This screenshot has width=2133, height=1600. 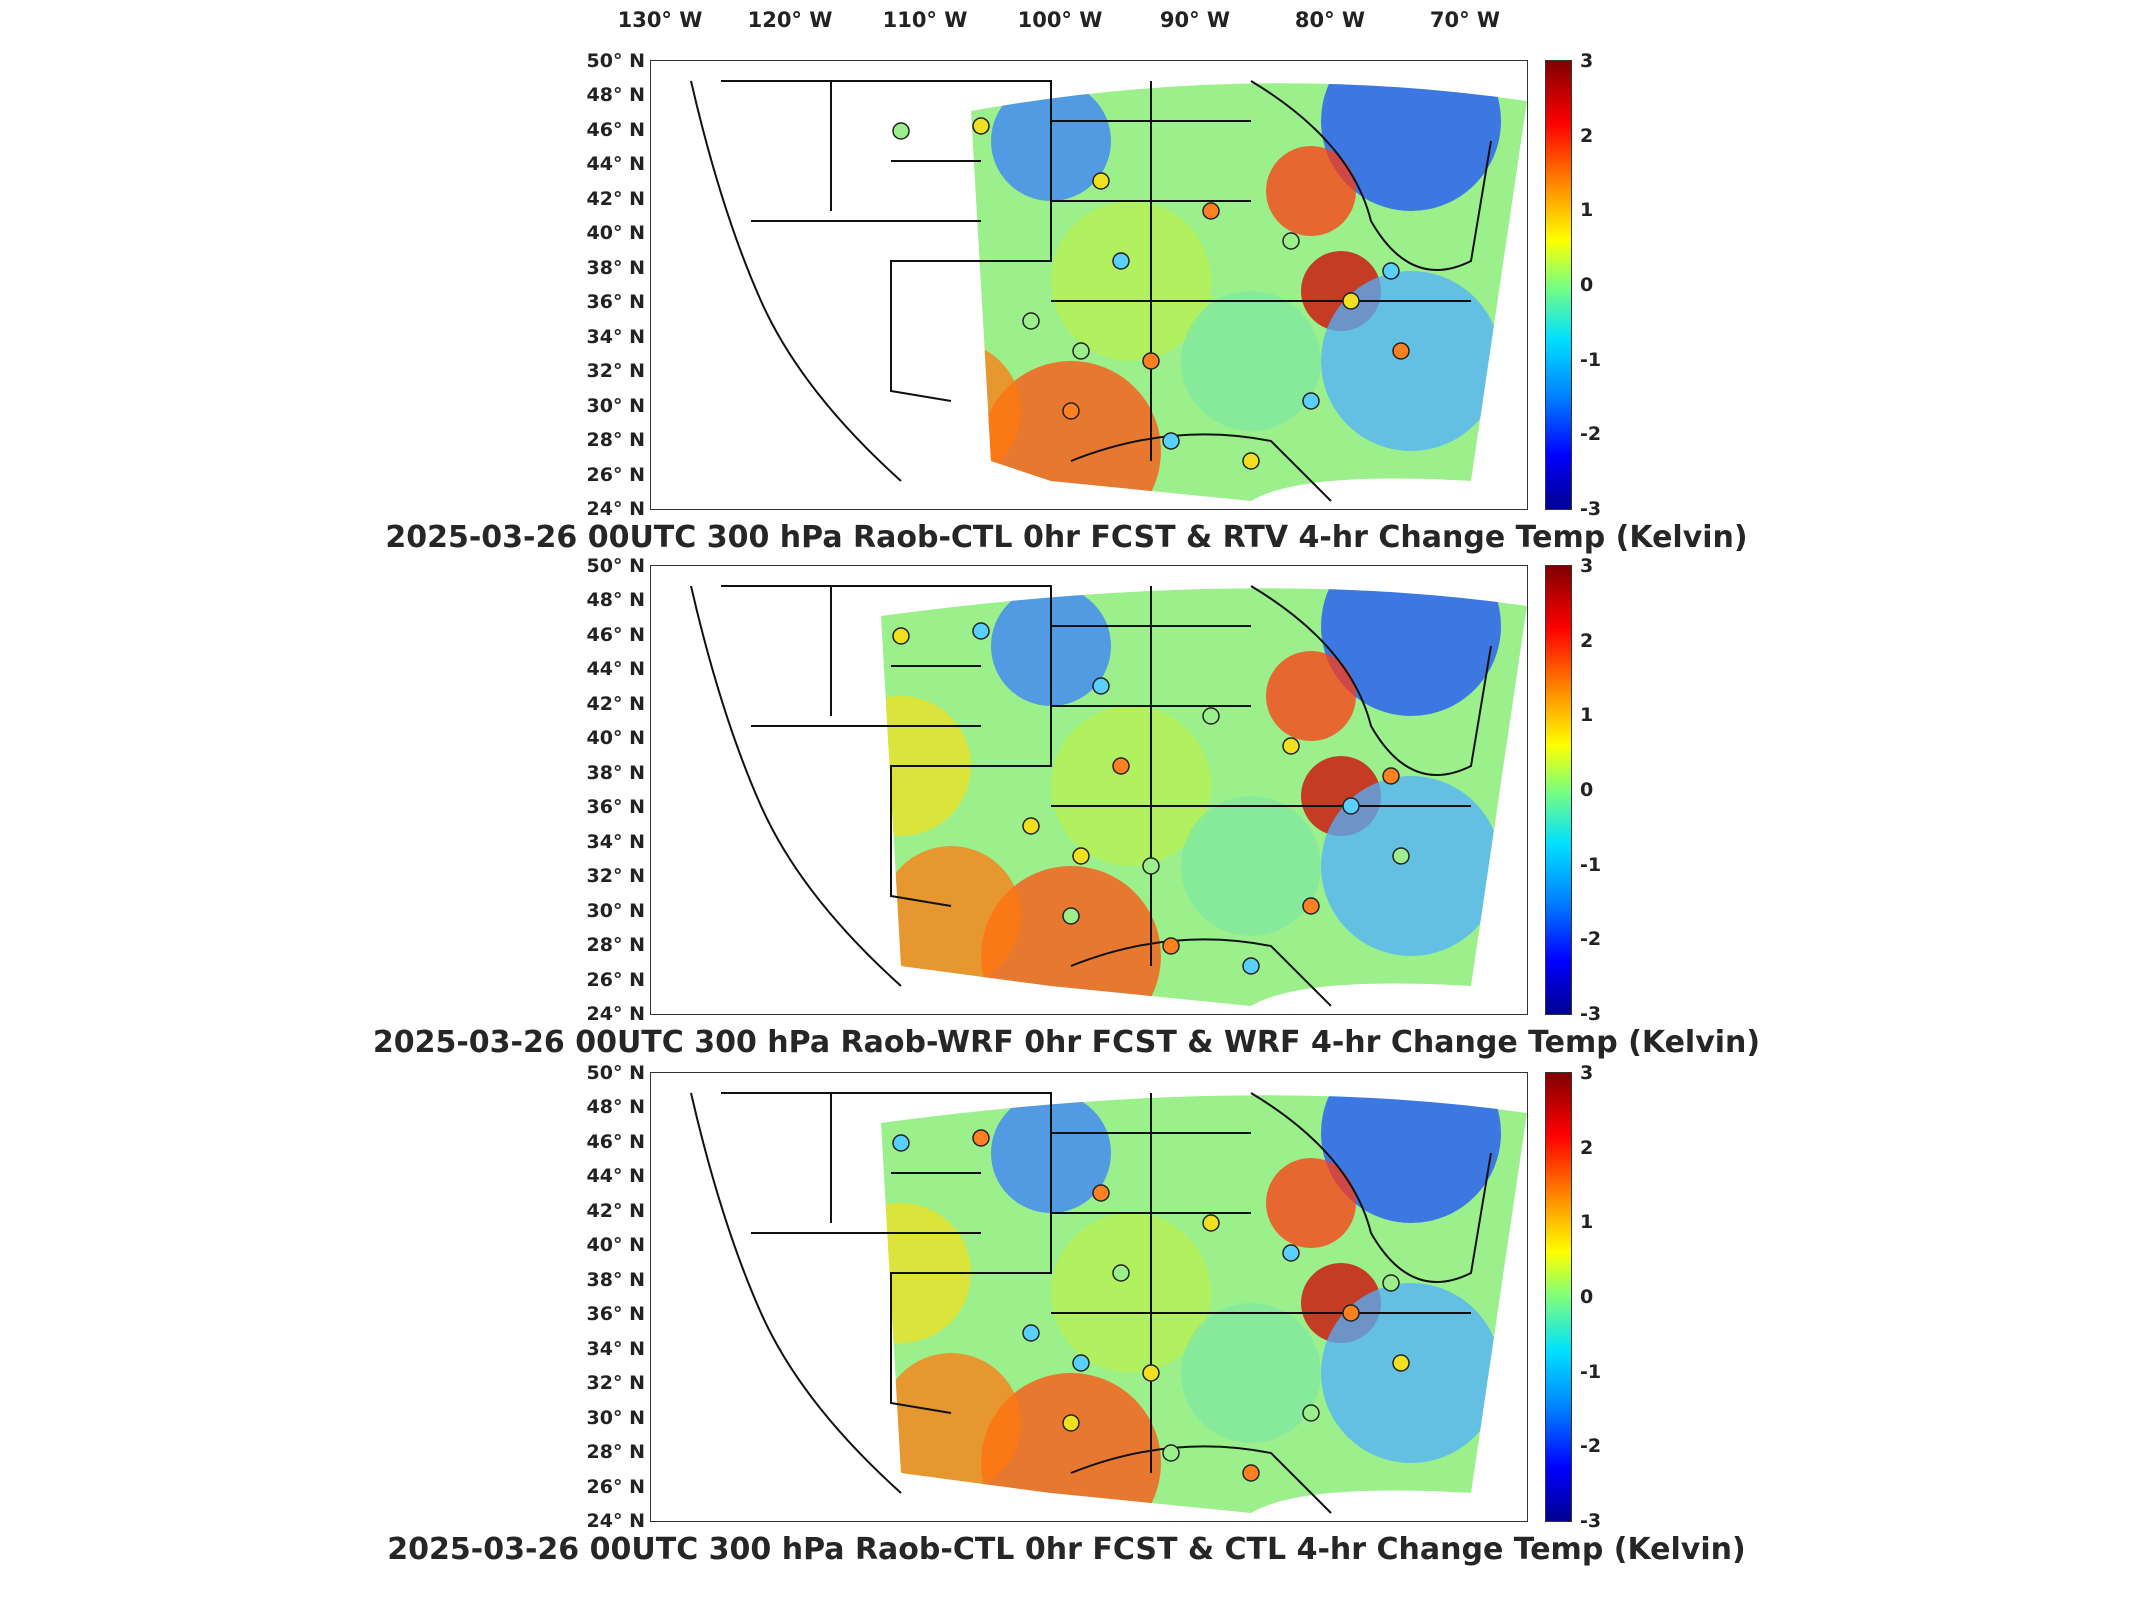 What do you see at coordinates (1060, 20) in the screenshot?
I see `lon-label: 100° W` at bounding box center [1060, 20].